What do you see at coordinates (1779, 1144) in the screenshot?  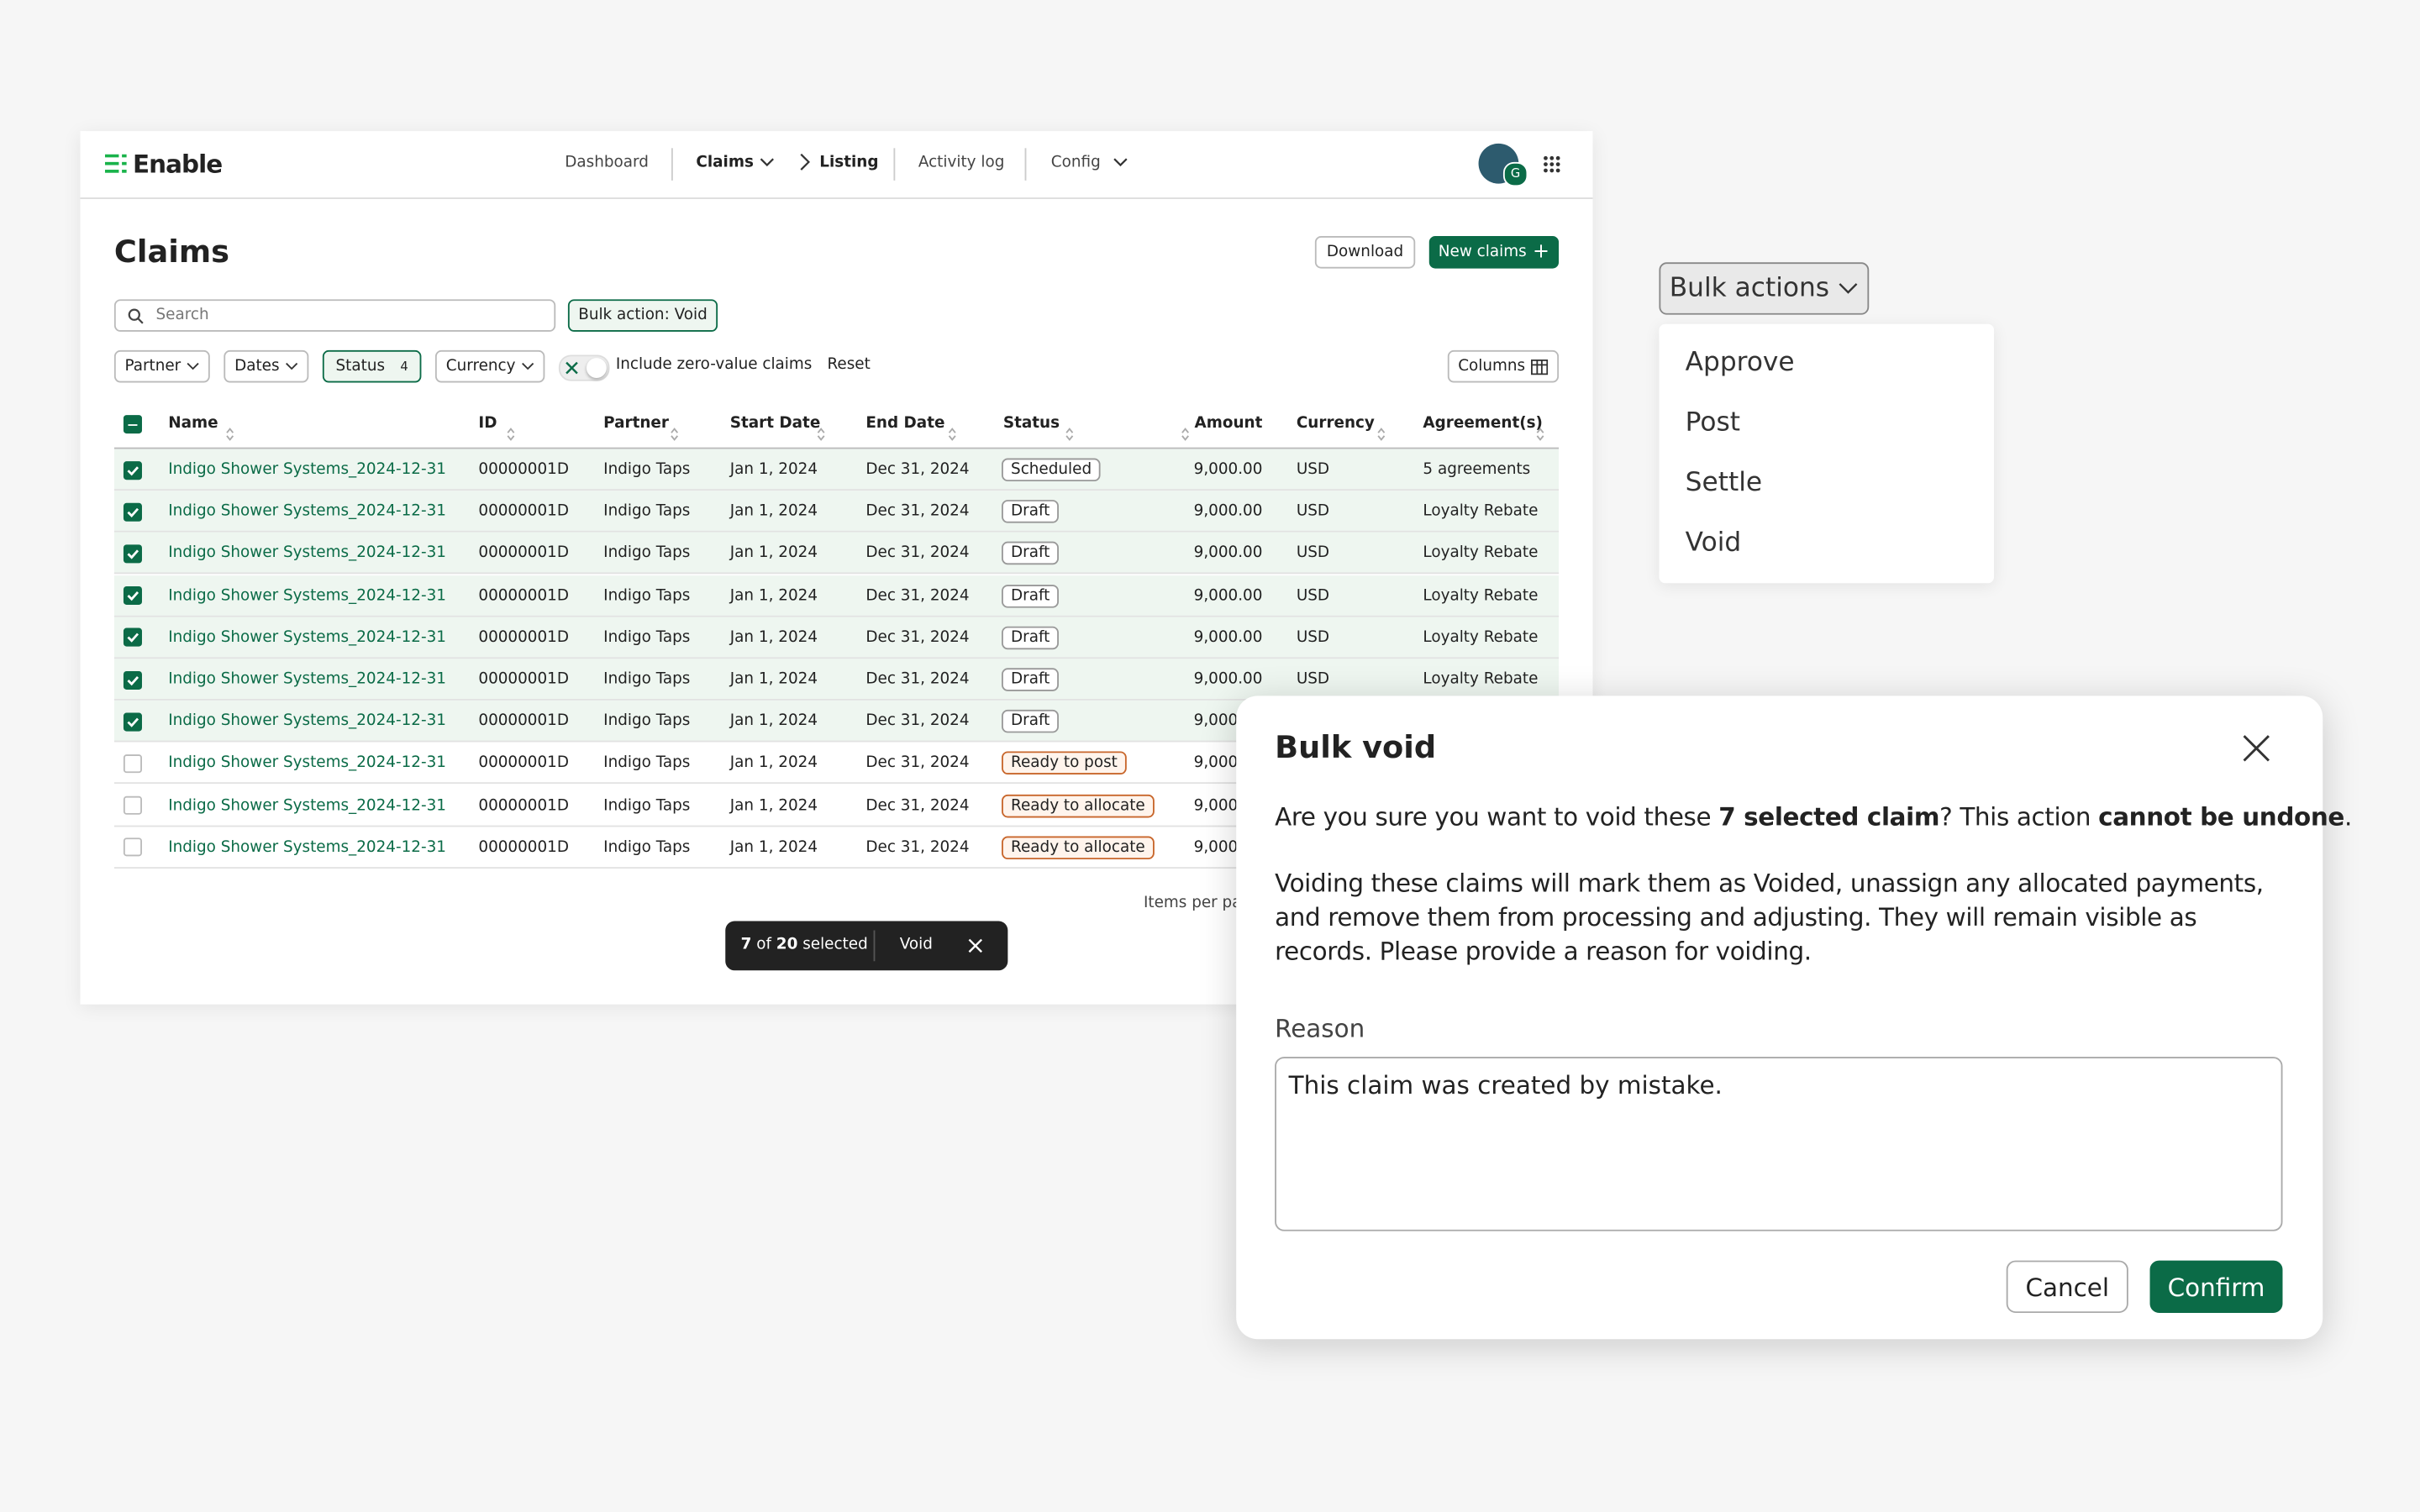 I see `reason-textarea: This claim was created by mistake.` at bounding box center [1779, 1144].